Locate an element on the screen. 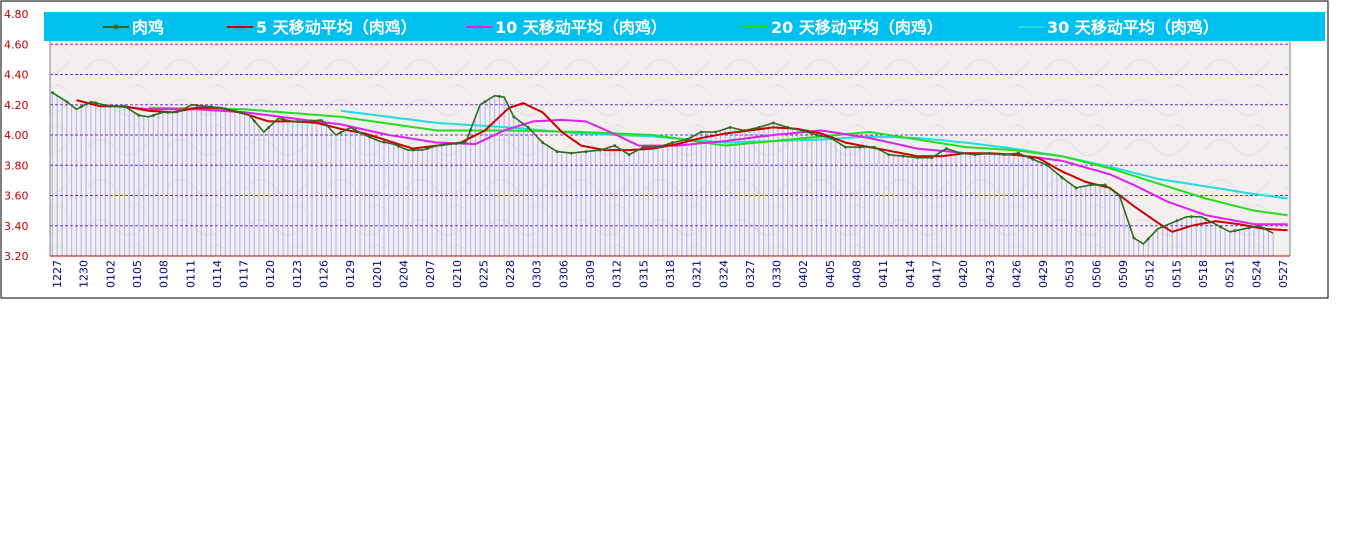  x-tick-label: 1227 is located at coordinates (57, 274).